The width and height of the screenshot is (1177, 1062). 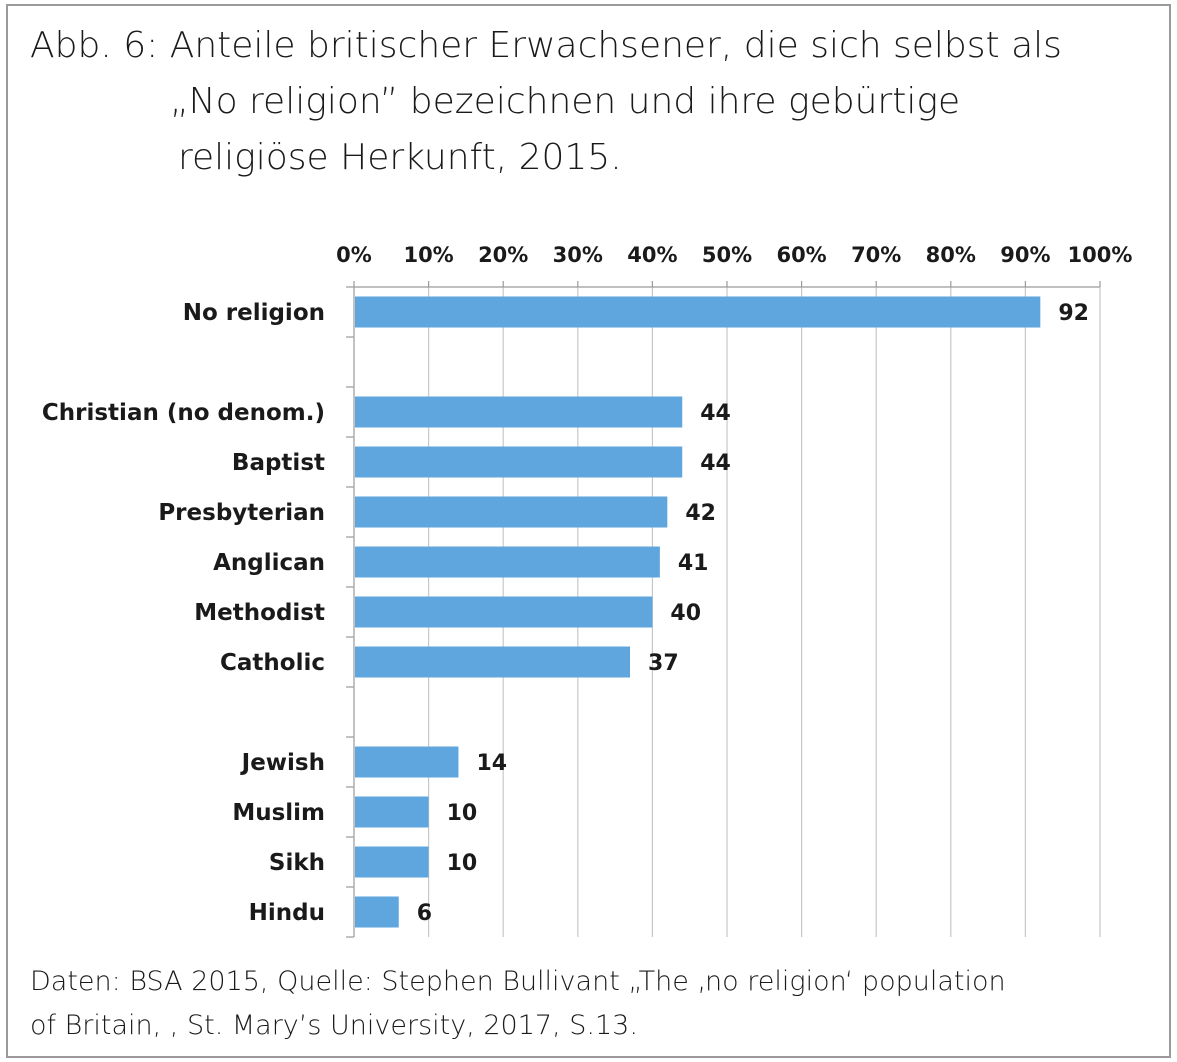 What do you see at coordinates (685, 613) in the screenshot?
I see `data-label: 40` at bounding box center [685, 613].